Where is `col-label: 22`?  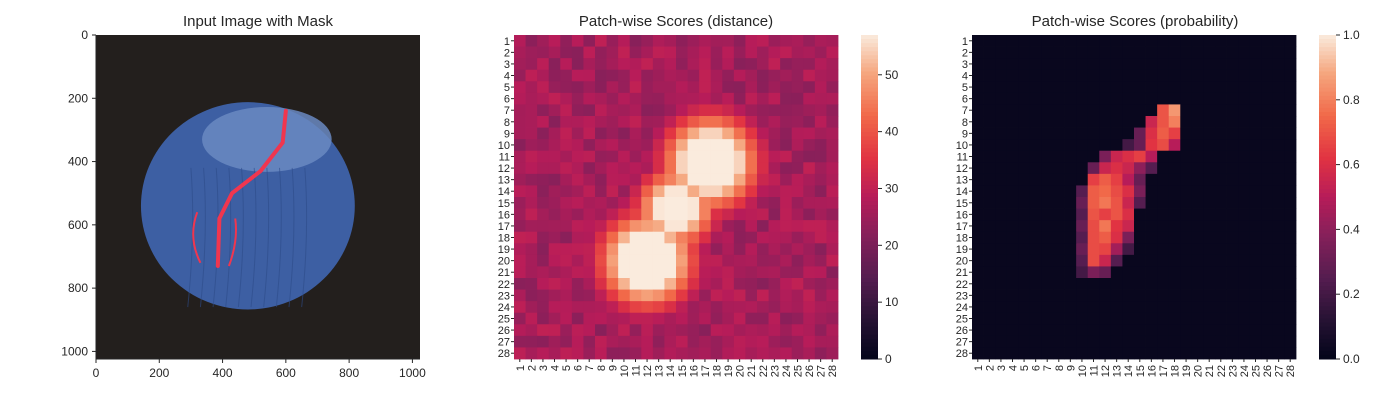 col-label: 22 is located at coordinates (1222, 371).